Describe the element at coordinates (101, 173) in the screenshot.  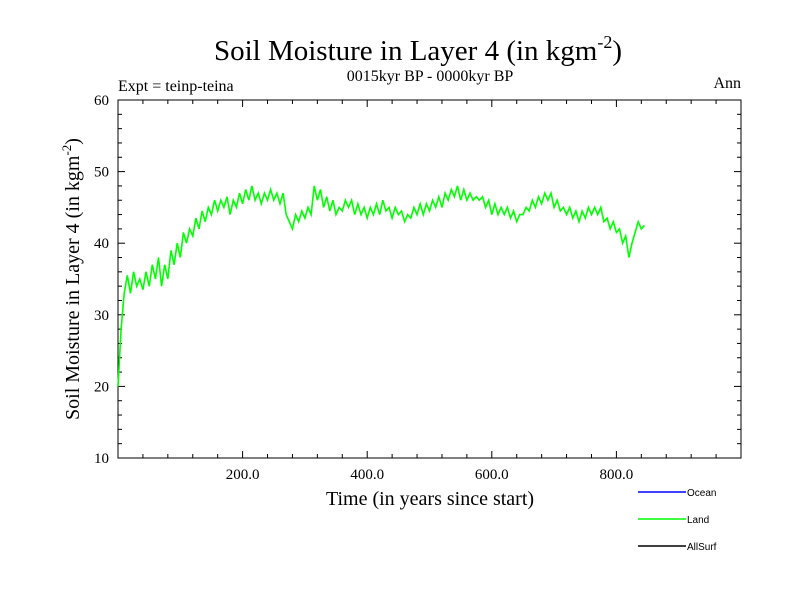
I see `y-tick-label: 50` at that location.